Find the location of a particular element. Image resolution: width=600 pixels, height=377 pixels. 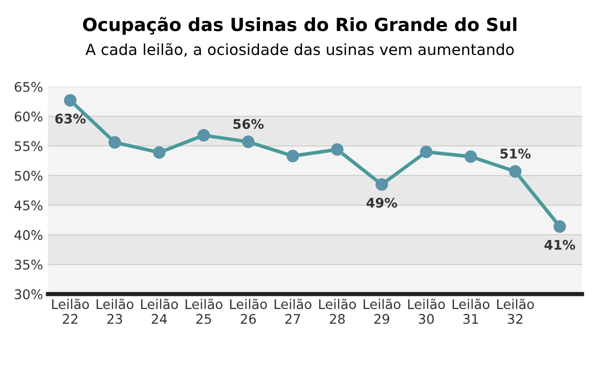

chart-subtitle: A cada leilão, a ociosidade das usinas vem aumentando is located at coordinates (300, 50).